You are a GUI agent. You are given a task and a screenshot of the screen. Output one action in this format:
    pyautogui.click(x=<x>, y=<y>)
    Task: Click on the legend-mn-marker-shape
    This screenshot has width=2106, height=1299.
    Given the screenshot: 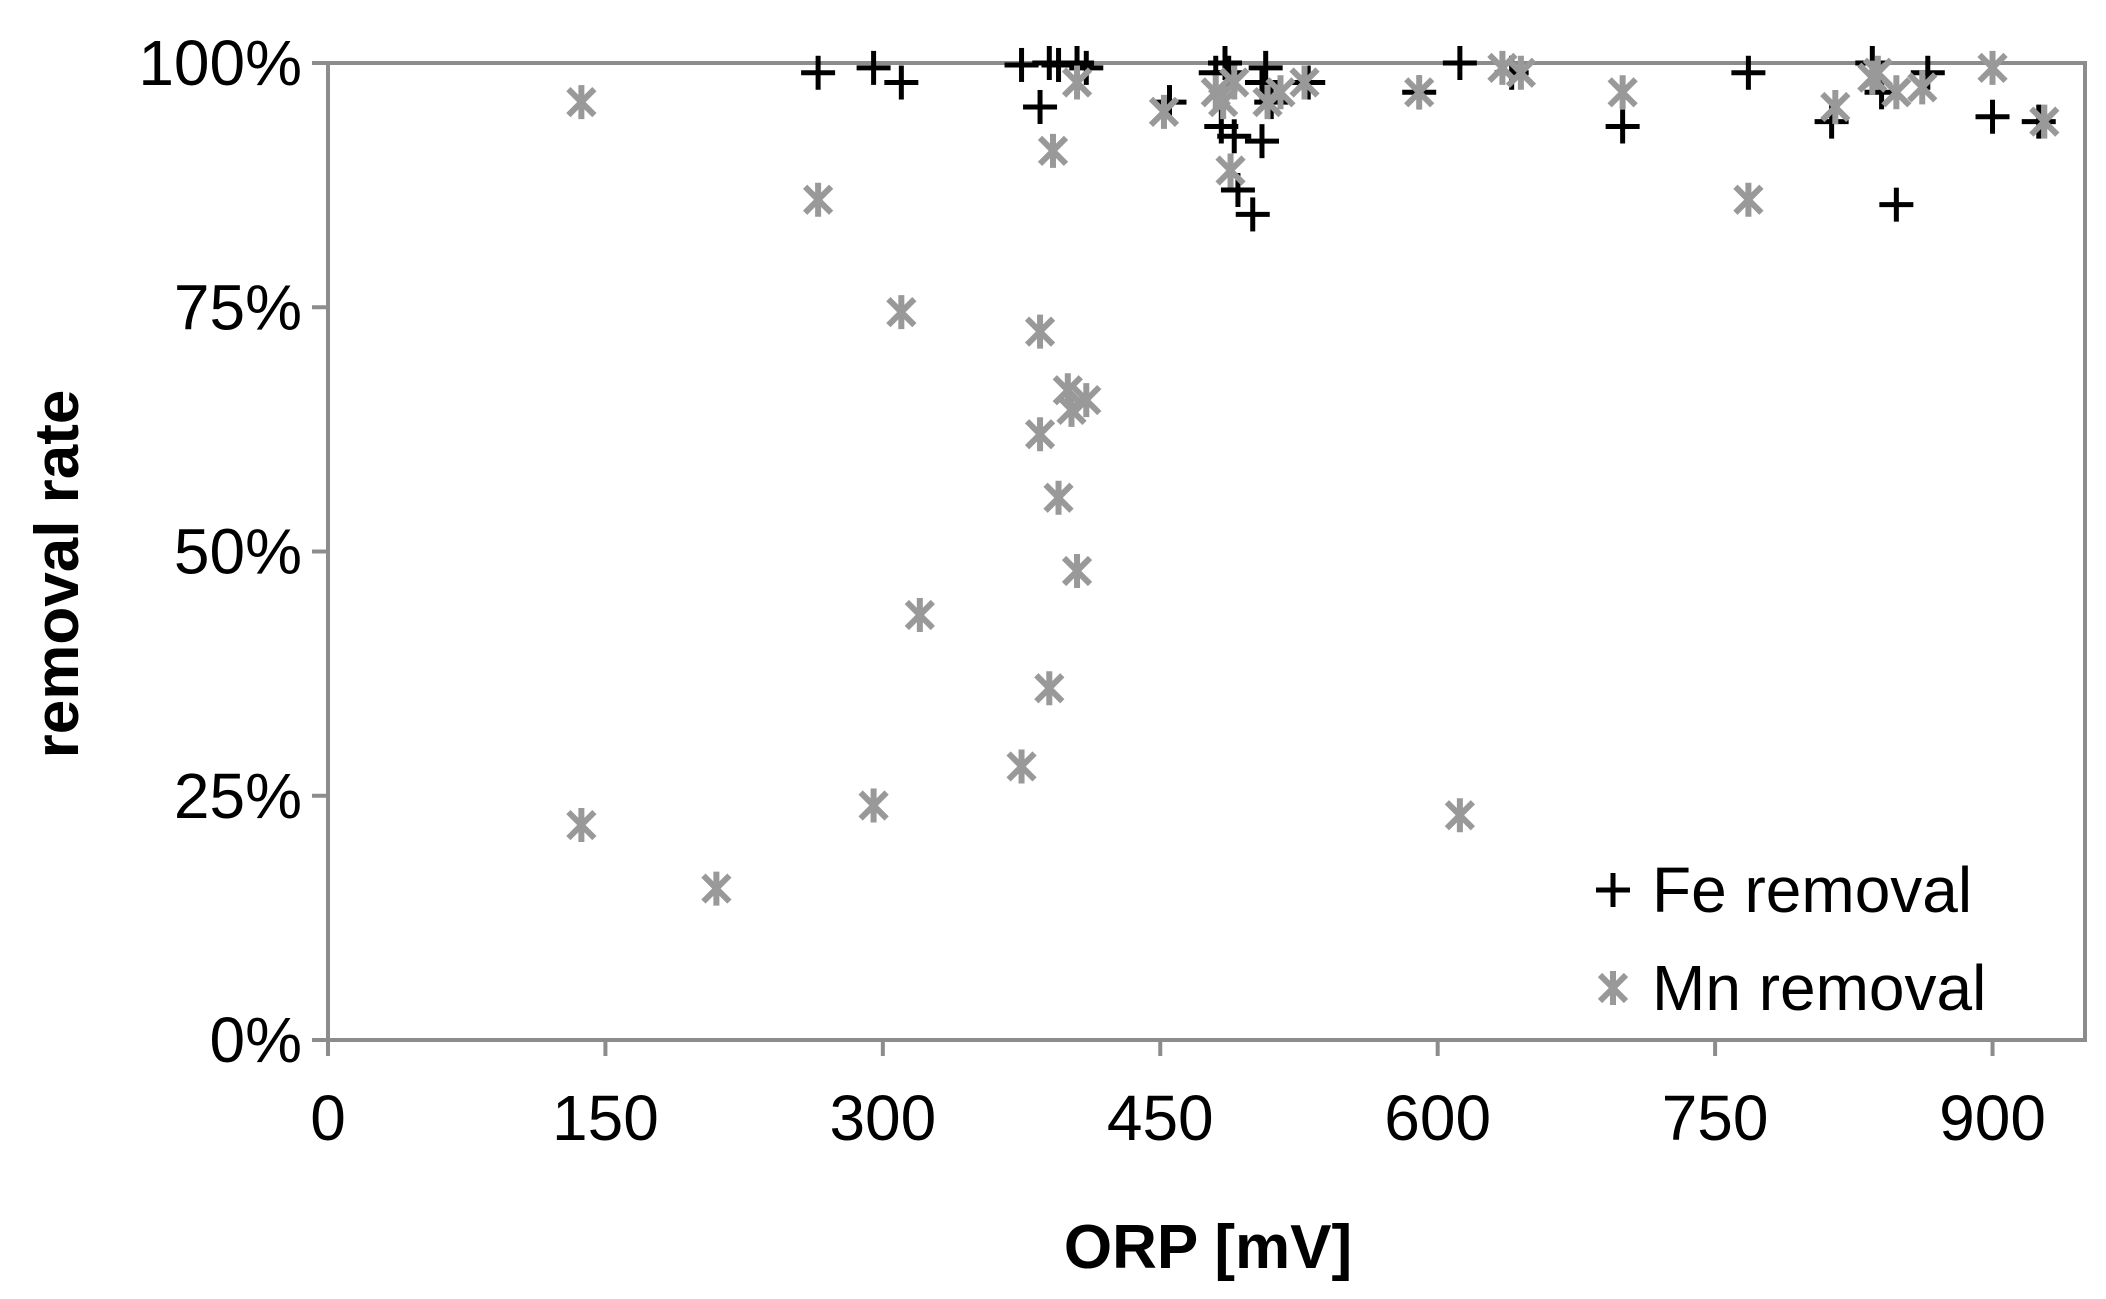 What is the action you would take?
    pyautogui.click(x=1613, y=988)
    